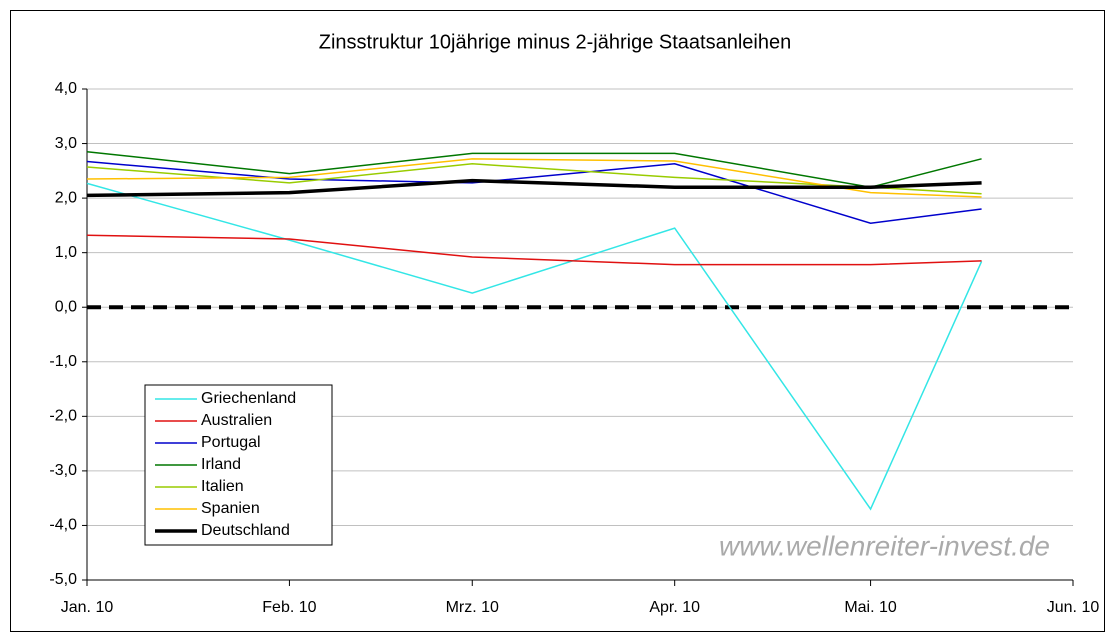  I want to click on legend-label: Portugal, so click(231, 442).